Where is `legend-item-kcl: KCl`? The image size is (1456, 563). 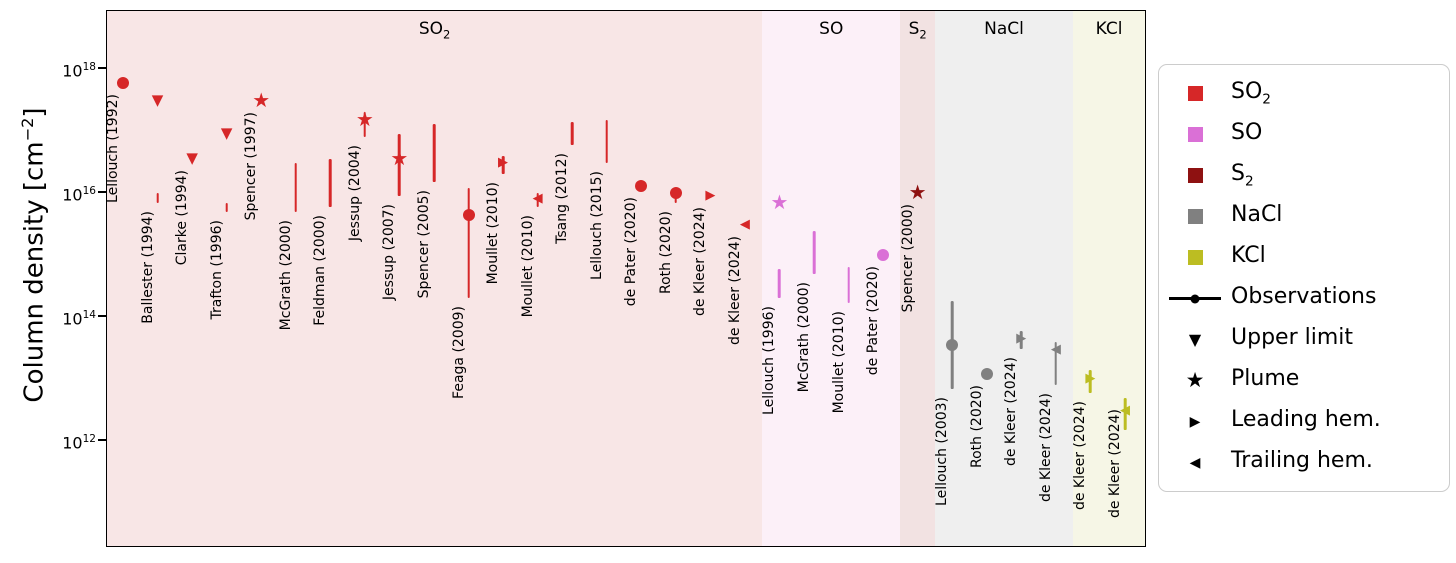 legend-item-kcl: KCl is located at coordinates (1304, 257).